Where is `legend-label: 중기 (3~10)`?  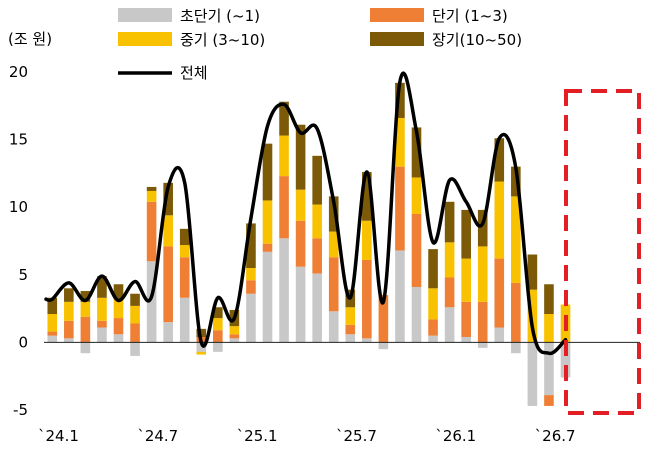 legend-label: 중기 (3~10) is located at coordinates (222, 40).